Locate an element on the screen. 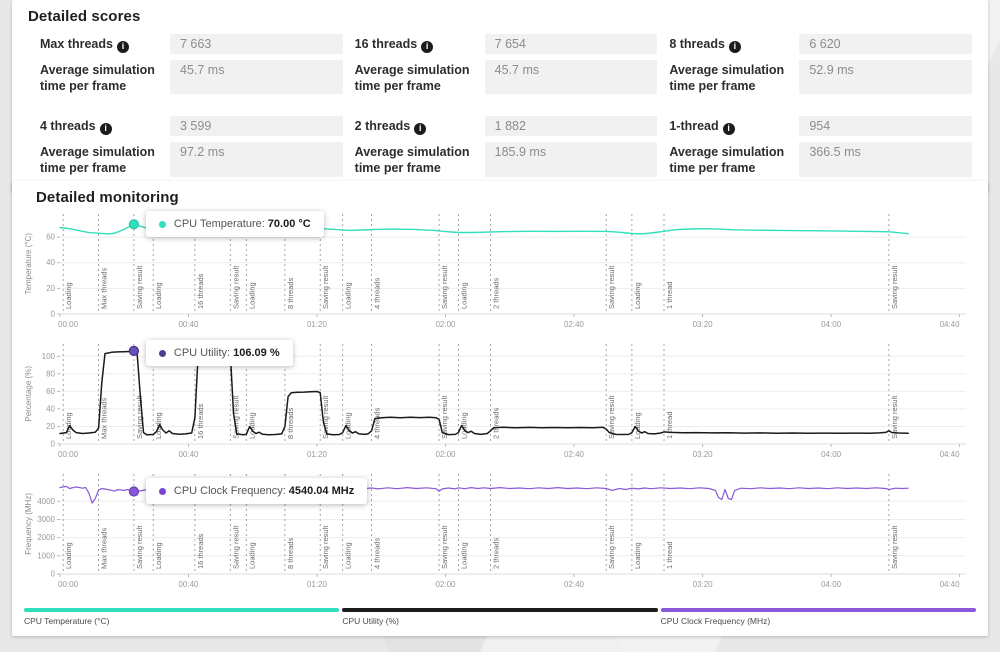 The width and height of the screenshot is (1000, 652). score-field: 8 threads i 6 620 is located at coordinates (820, 44).